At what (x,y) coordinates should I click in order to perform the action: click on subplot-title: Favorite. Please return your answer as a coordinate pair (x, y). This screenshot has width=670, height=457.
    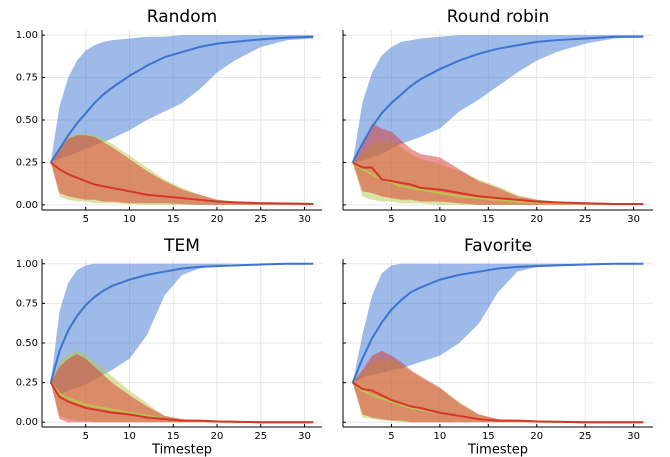
    Looking at the image, I should click on (498, 246).